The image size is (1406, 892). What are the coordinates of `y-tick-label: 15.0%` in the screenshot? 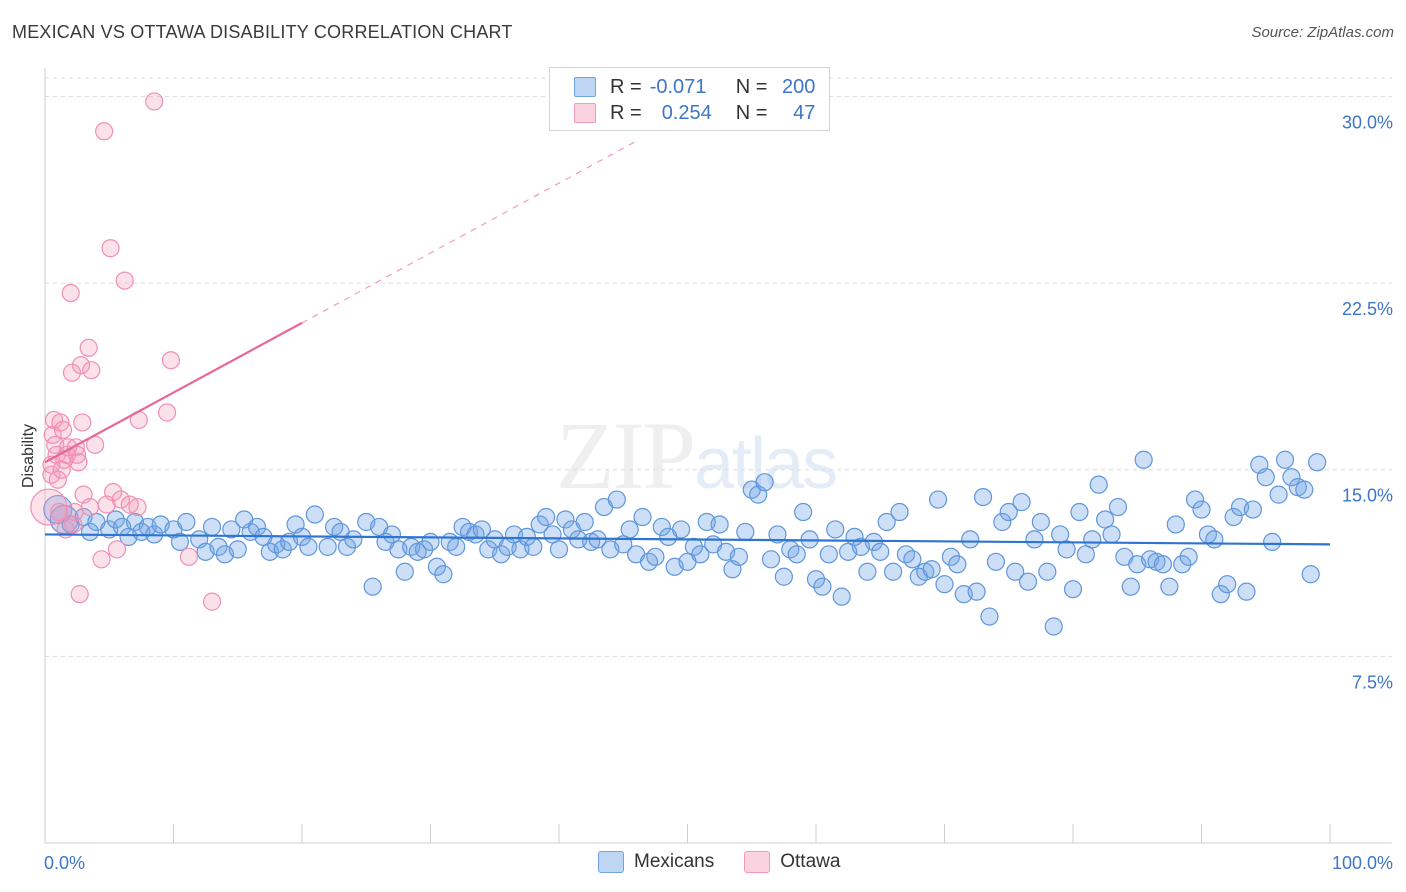 It's located at (1367, 496).